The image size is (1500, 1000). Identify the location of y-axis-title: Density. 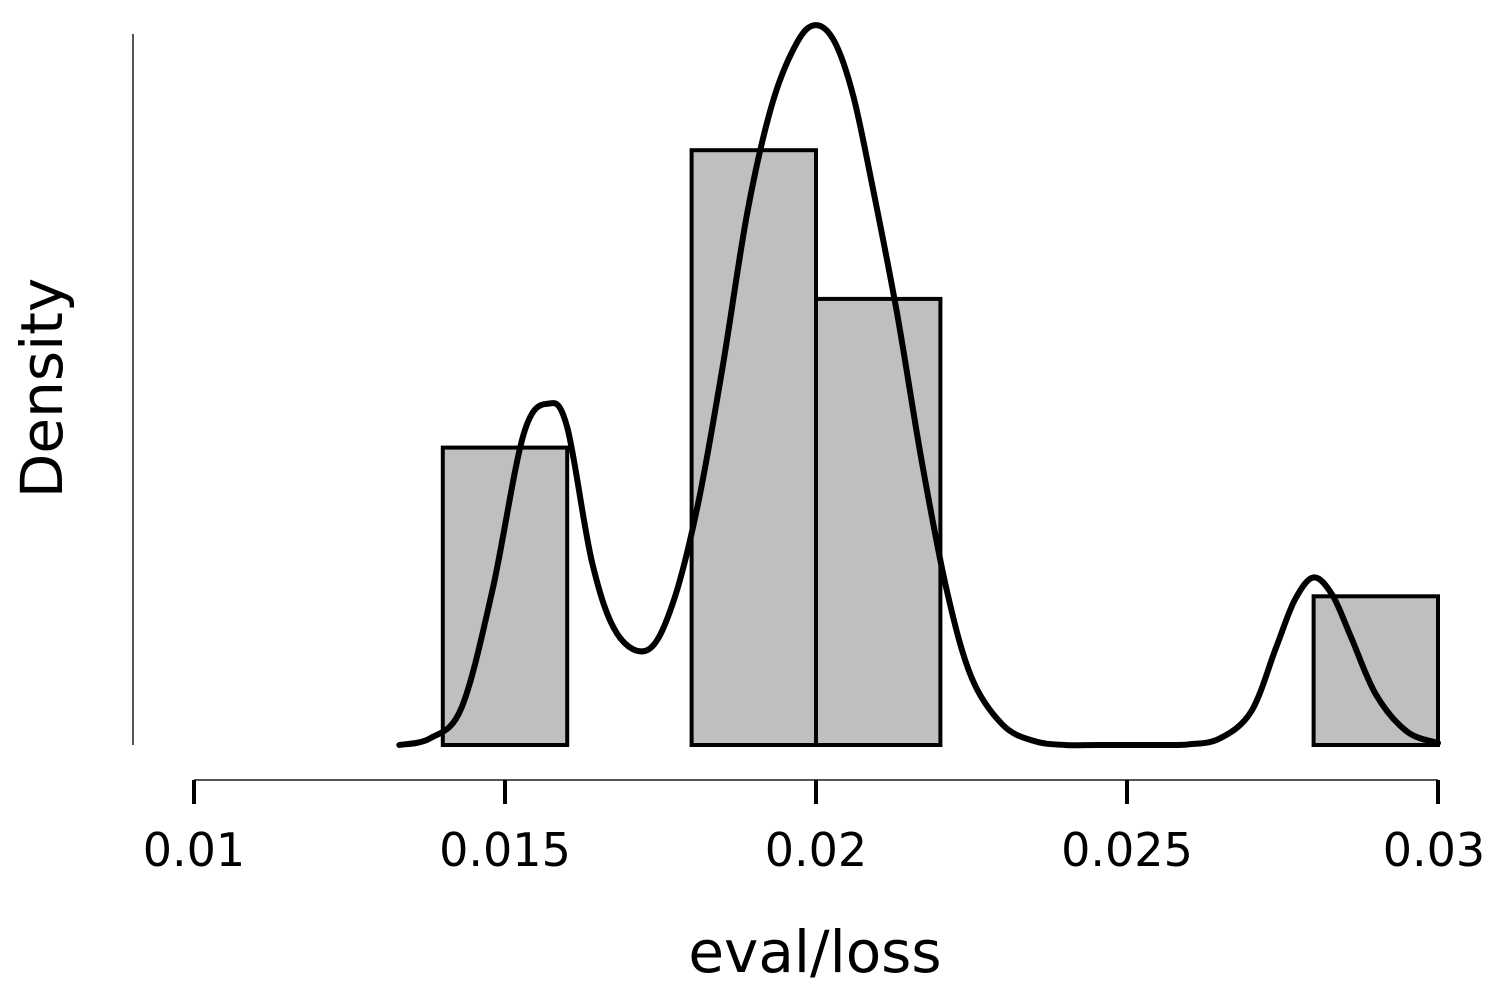
(42, 388).